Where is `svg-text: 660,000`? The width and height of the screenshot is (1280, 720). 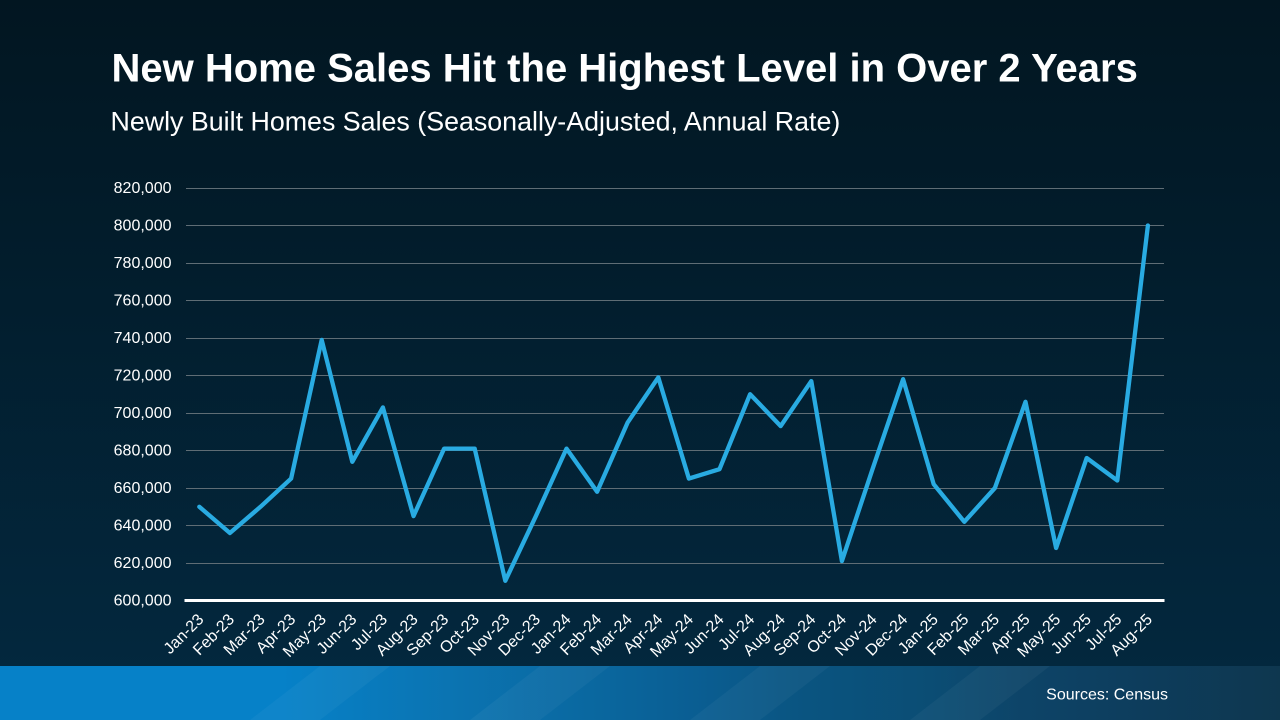 svg-text: 660,000 is located at coordinates (143, 488).